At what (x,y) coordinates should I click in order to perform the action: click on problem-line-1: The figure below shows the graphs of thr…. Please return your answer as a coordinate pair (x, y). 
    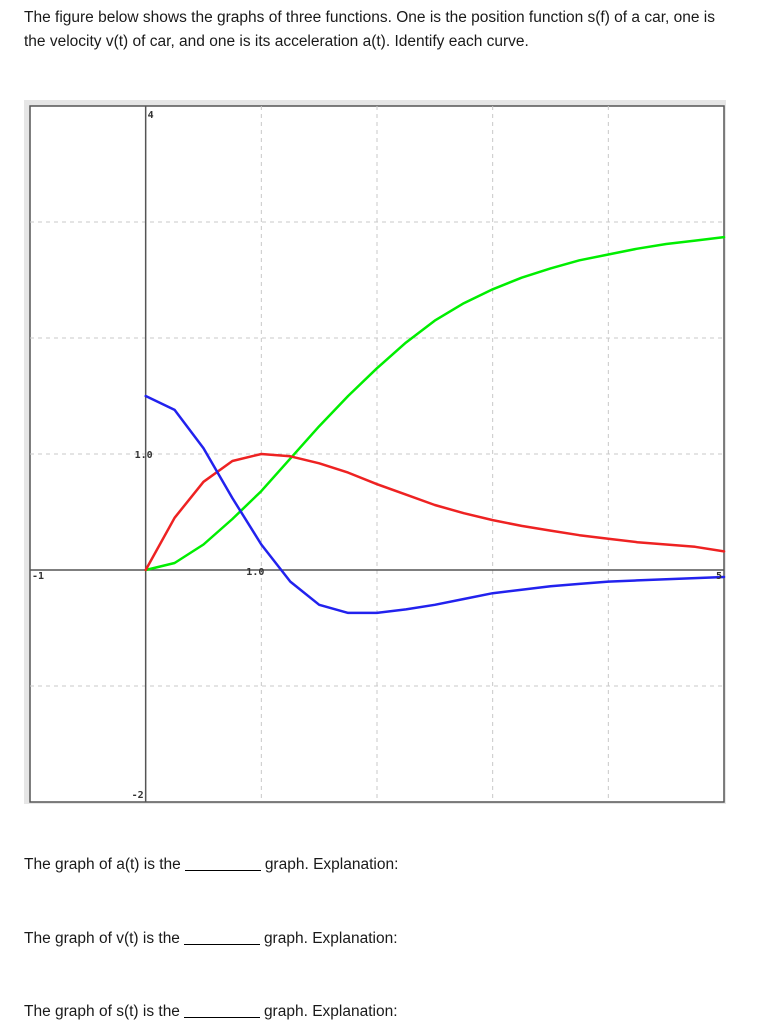
    Looking at the image, I should click on (369, 17).